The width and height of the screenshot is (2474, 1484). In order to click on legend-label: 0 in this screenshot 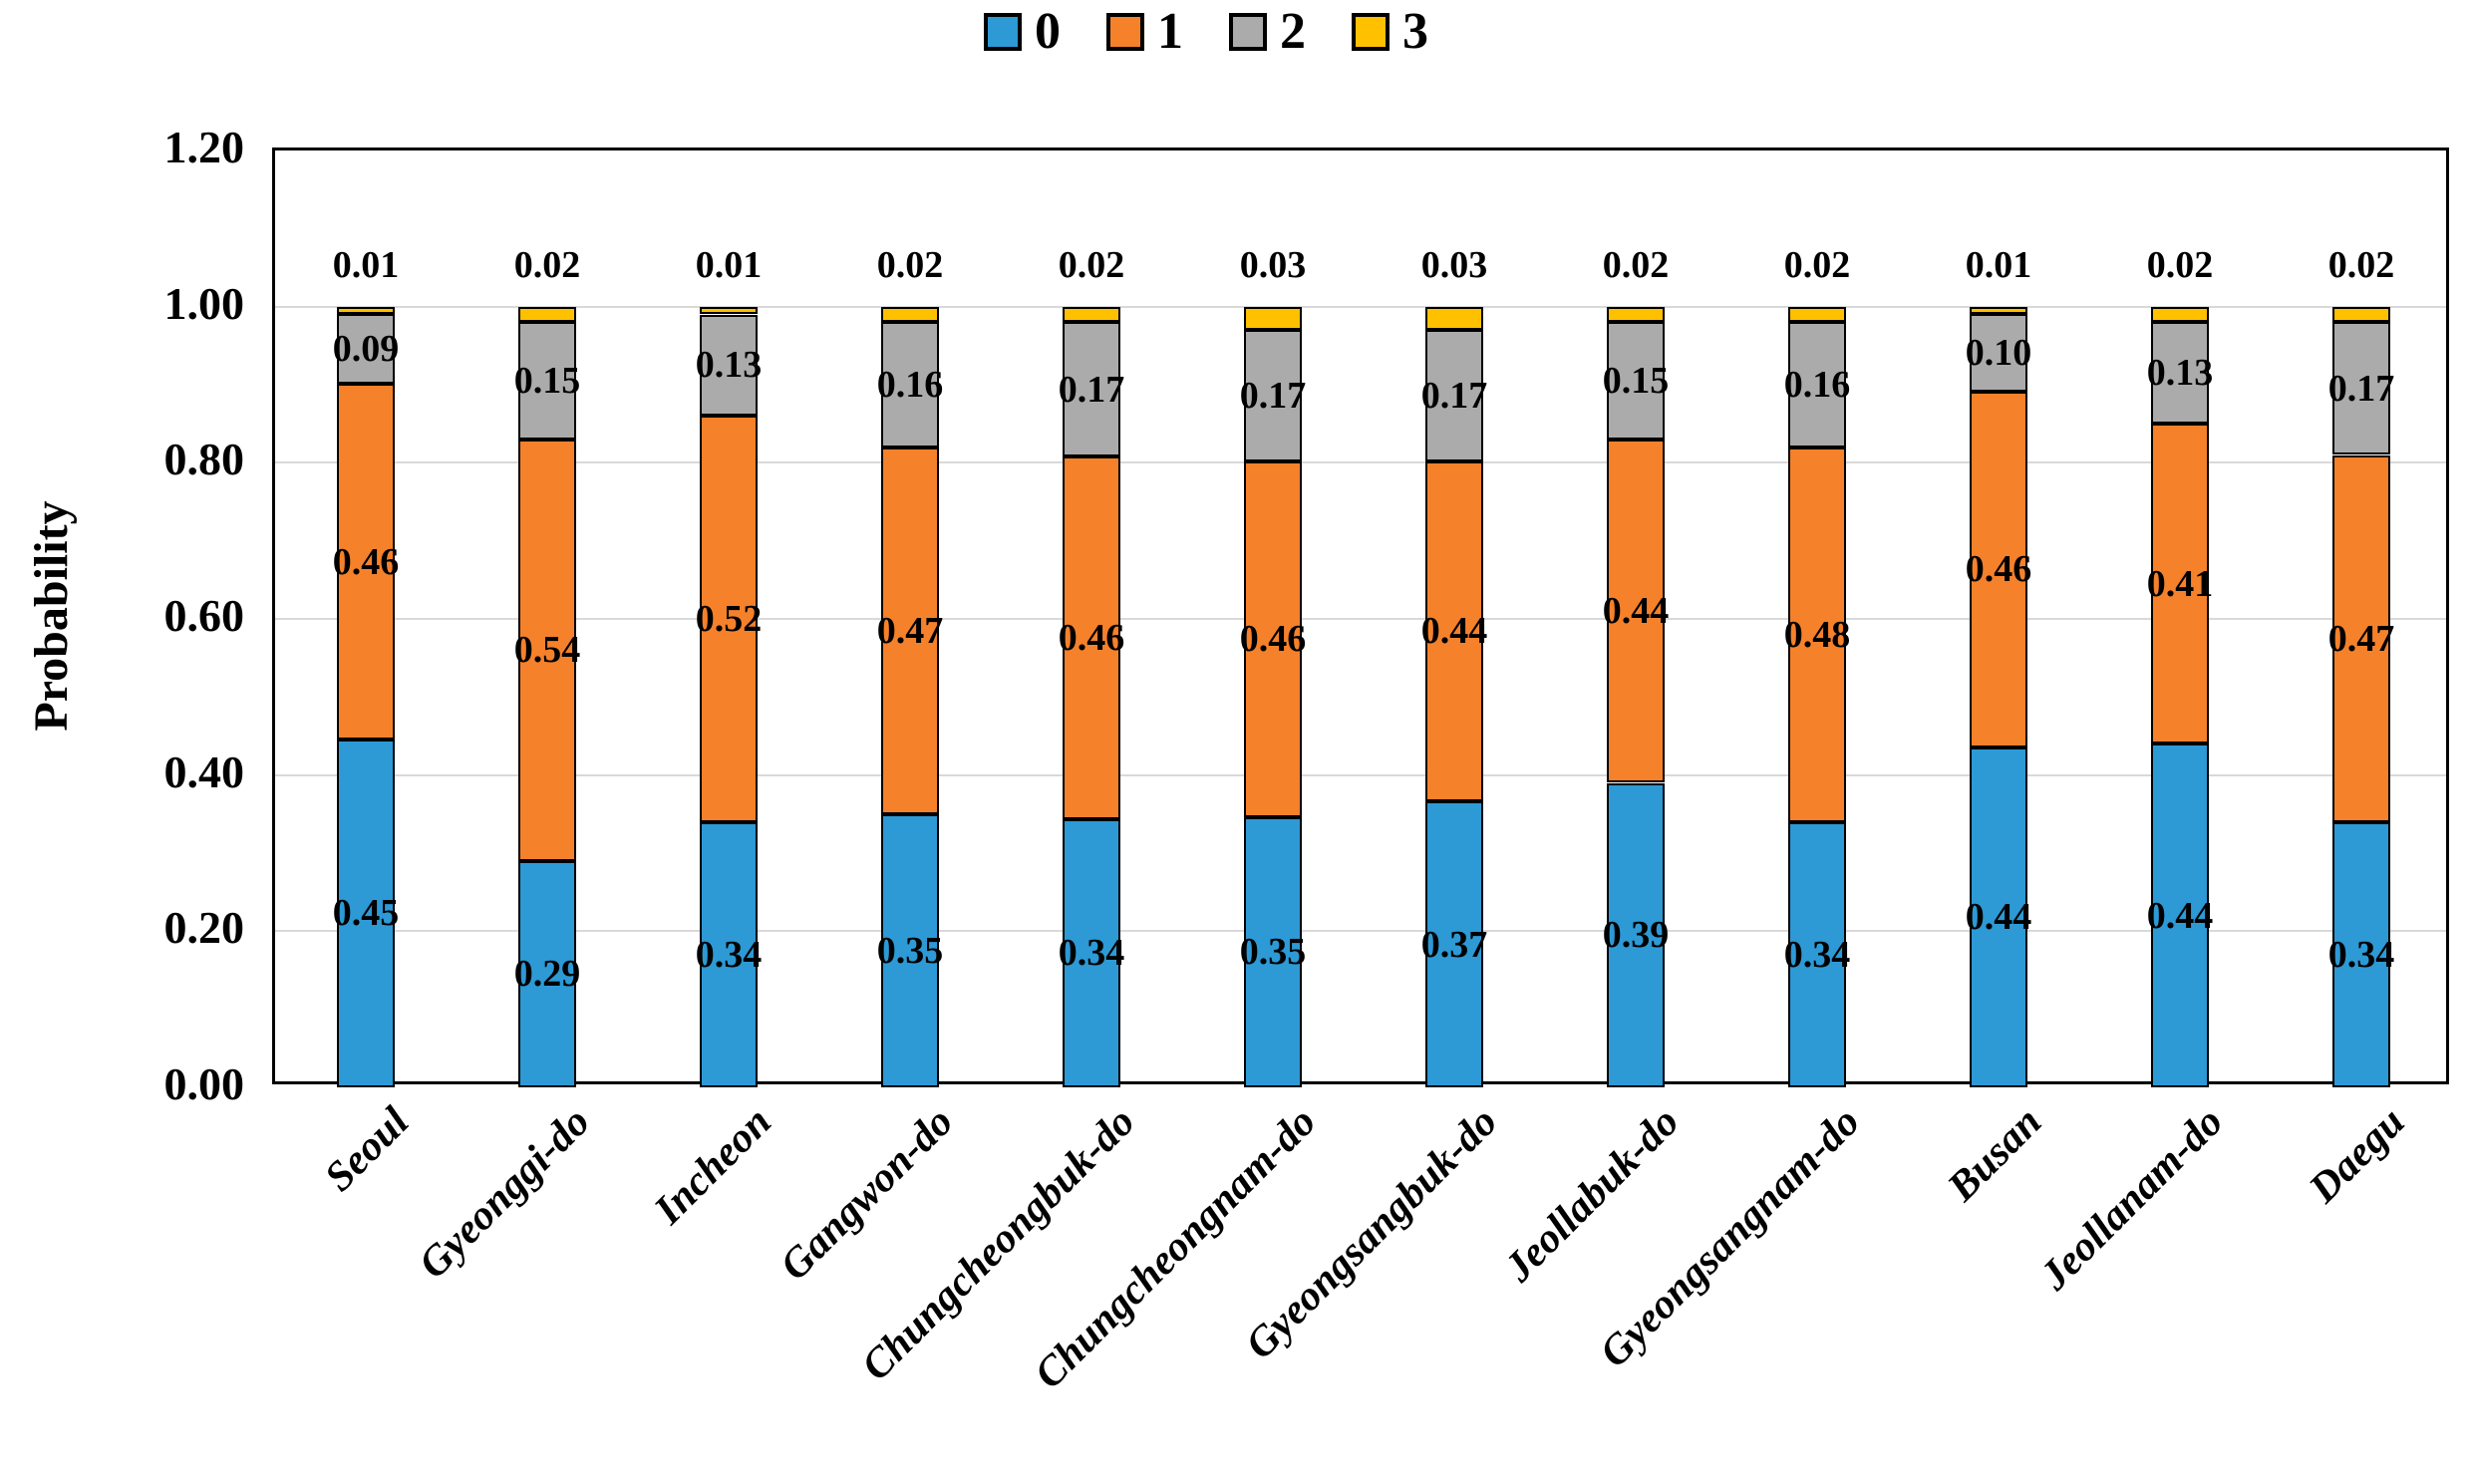, I will do `click(1048, 31)`.